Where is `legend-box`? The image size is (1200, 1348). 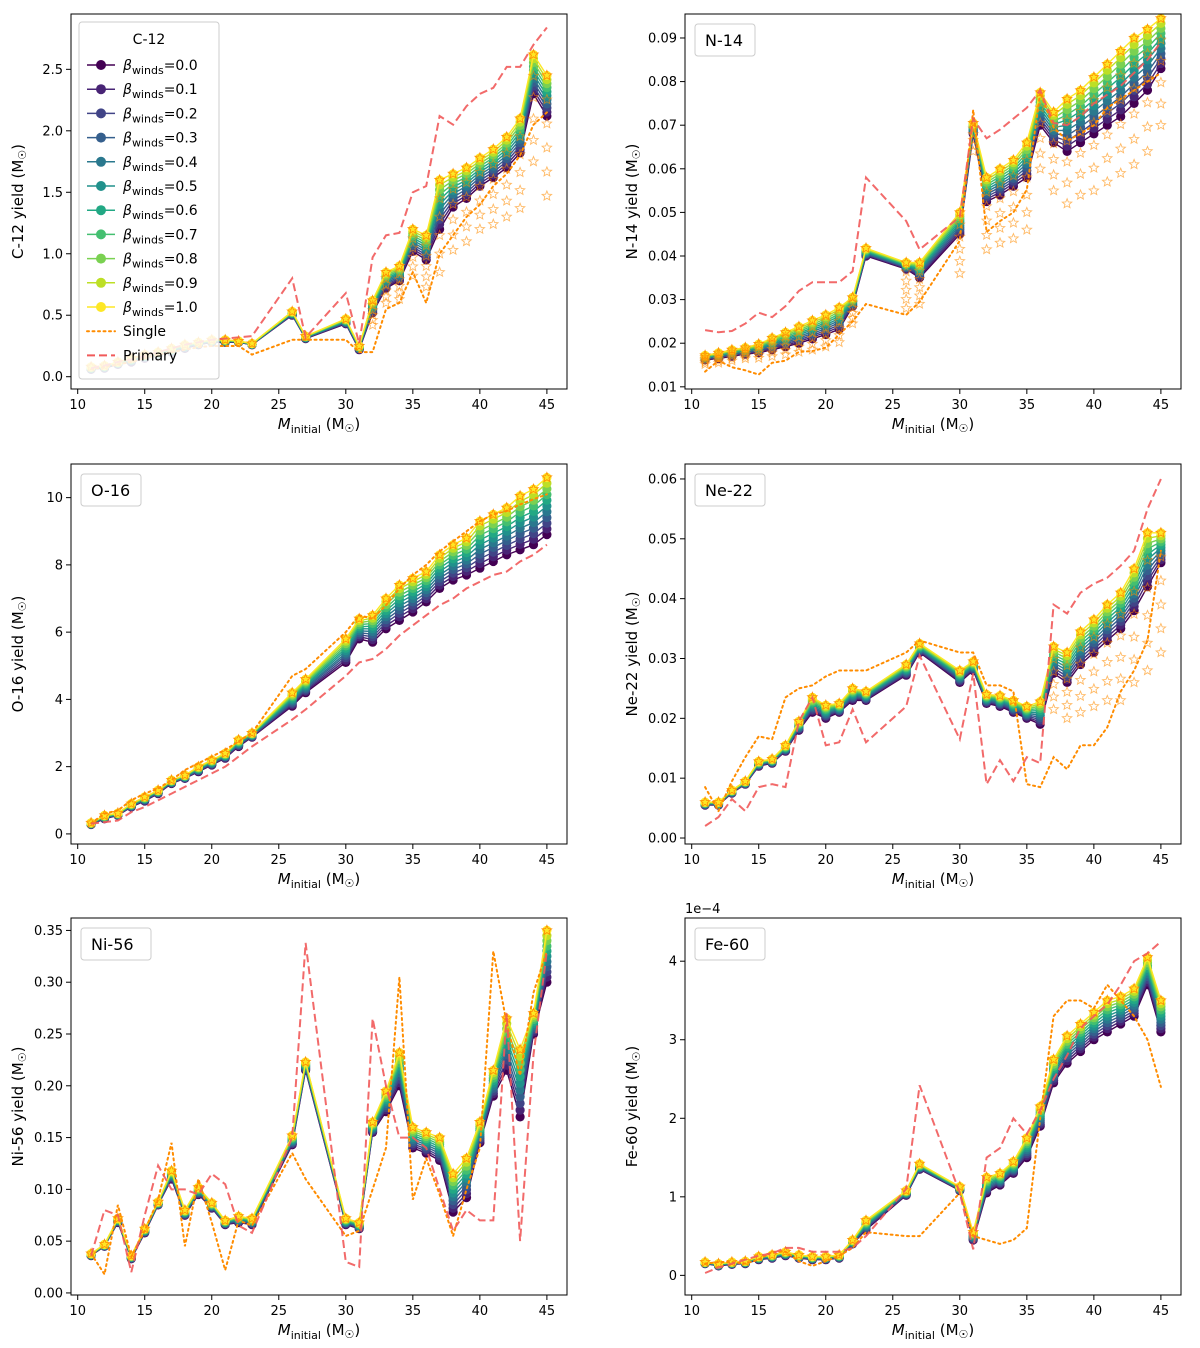 legend-box is located at coordinates (149, 200).